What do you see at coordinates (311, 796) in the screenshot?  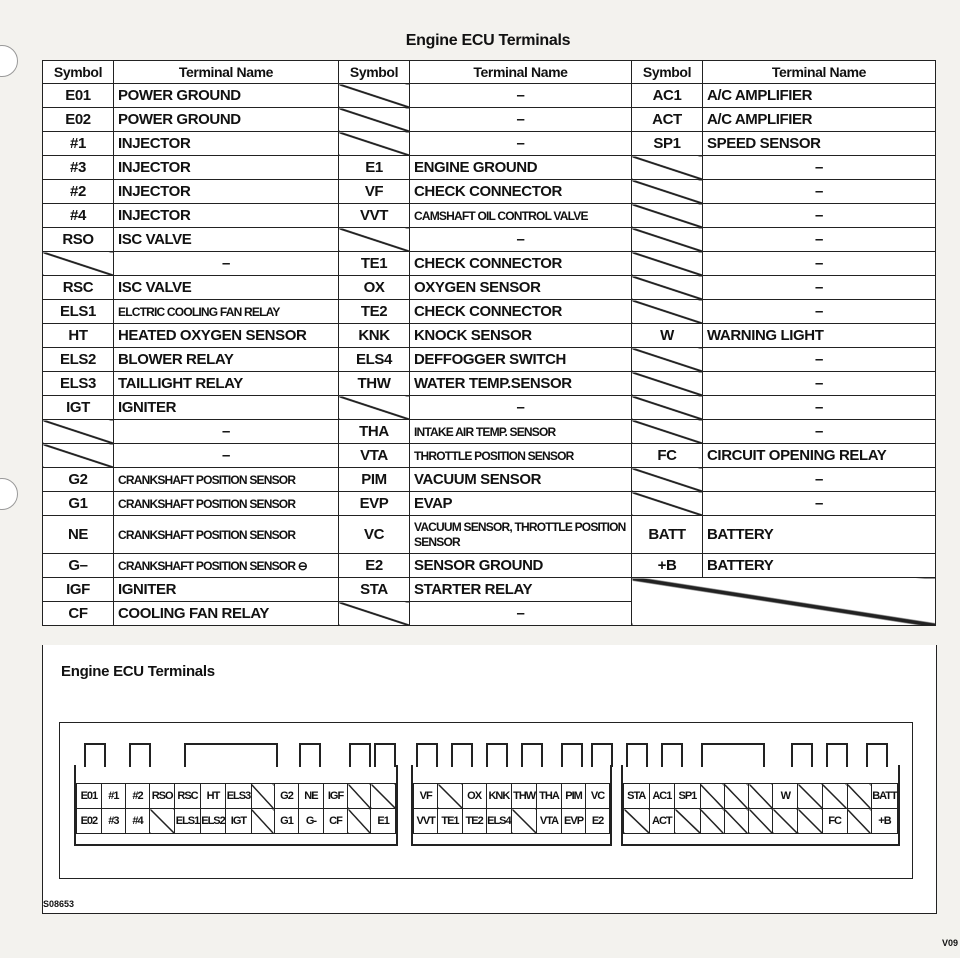 I see `pin-label: NE` at bounding box center [311, 796].